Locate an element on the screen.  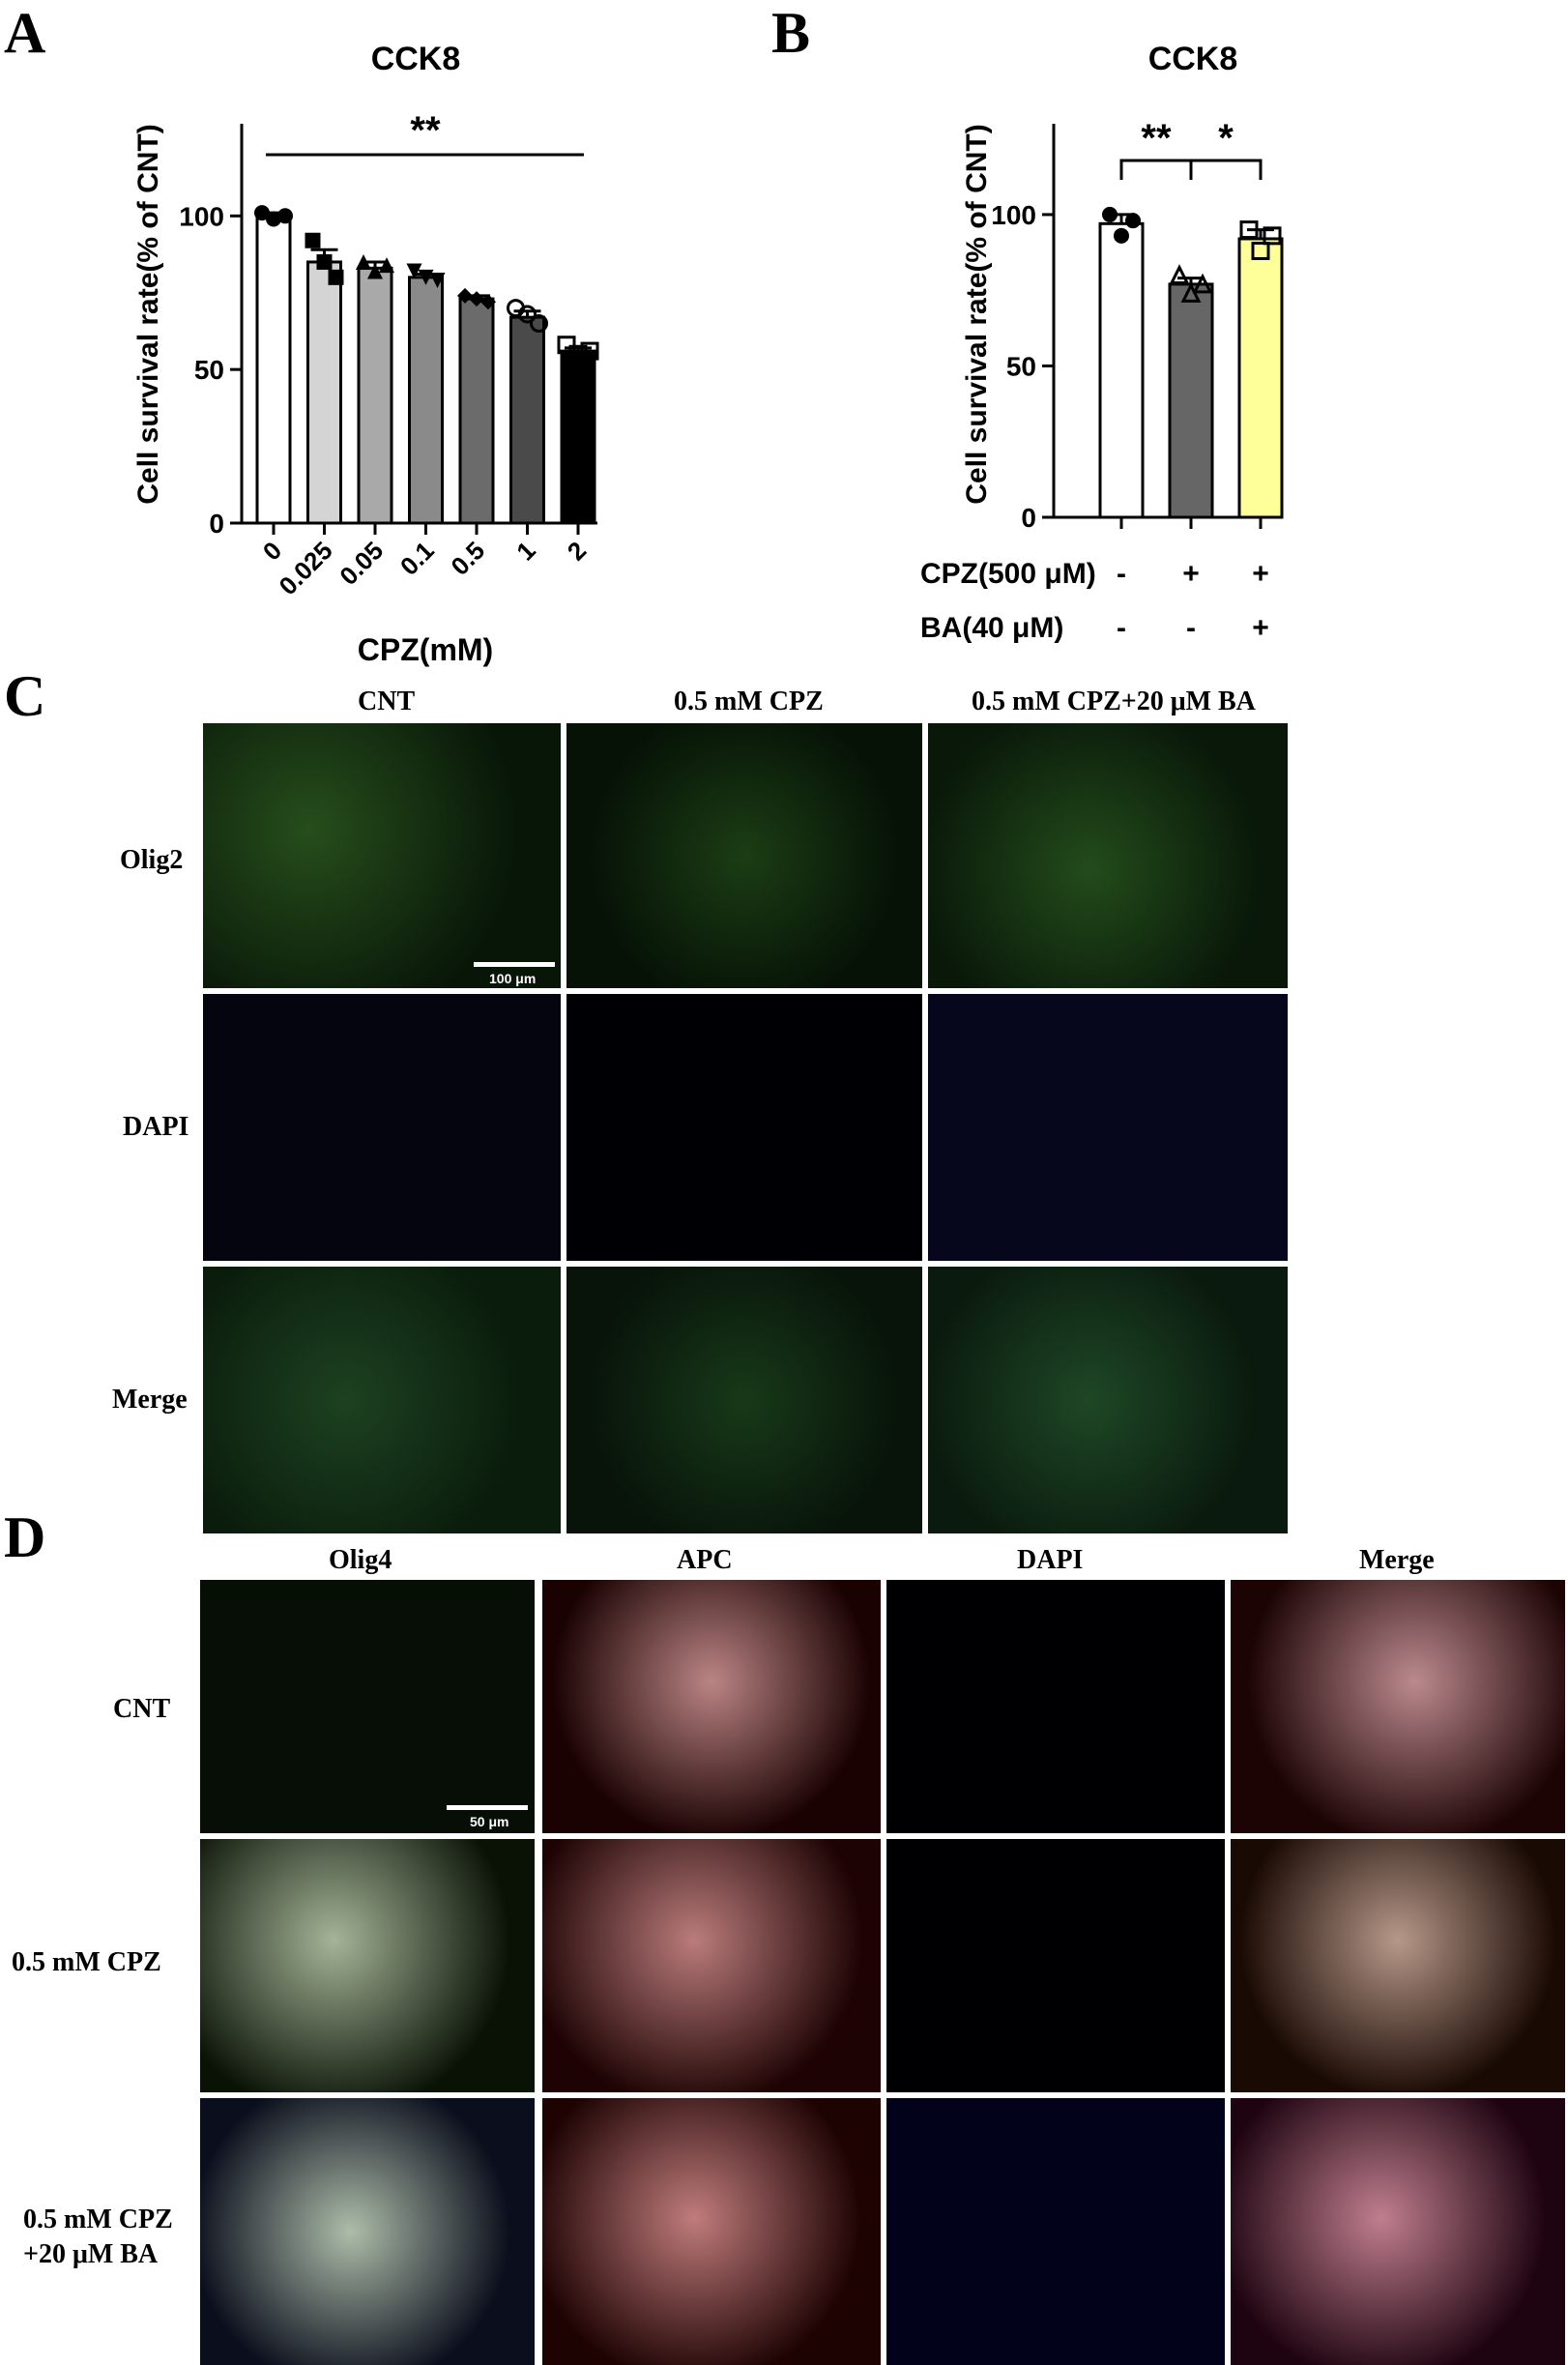
panel-c-scale-label: 100 μm is located at coordinates (513, 978).